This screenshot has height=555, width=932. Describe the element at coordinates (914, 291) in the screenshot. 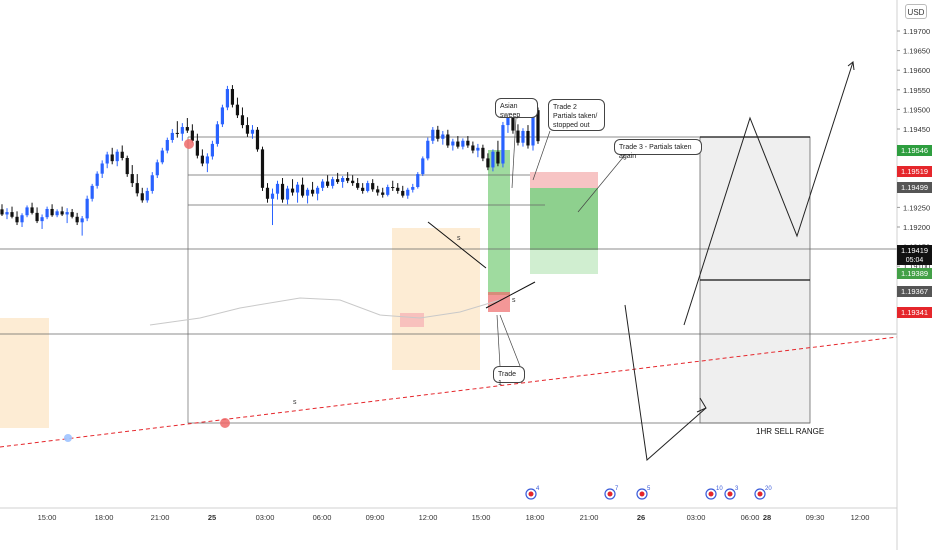

I see `price-tag-low: 1.19367` at that location.